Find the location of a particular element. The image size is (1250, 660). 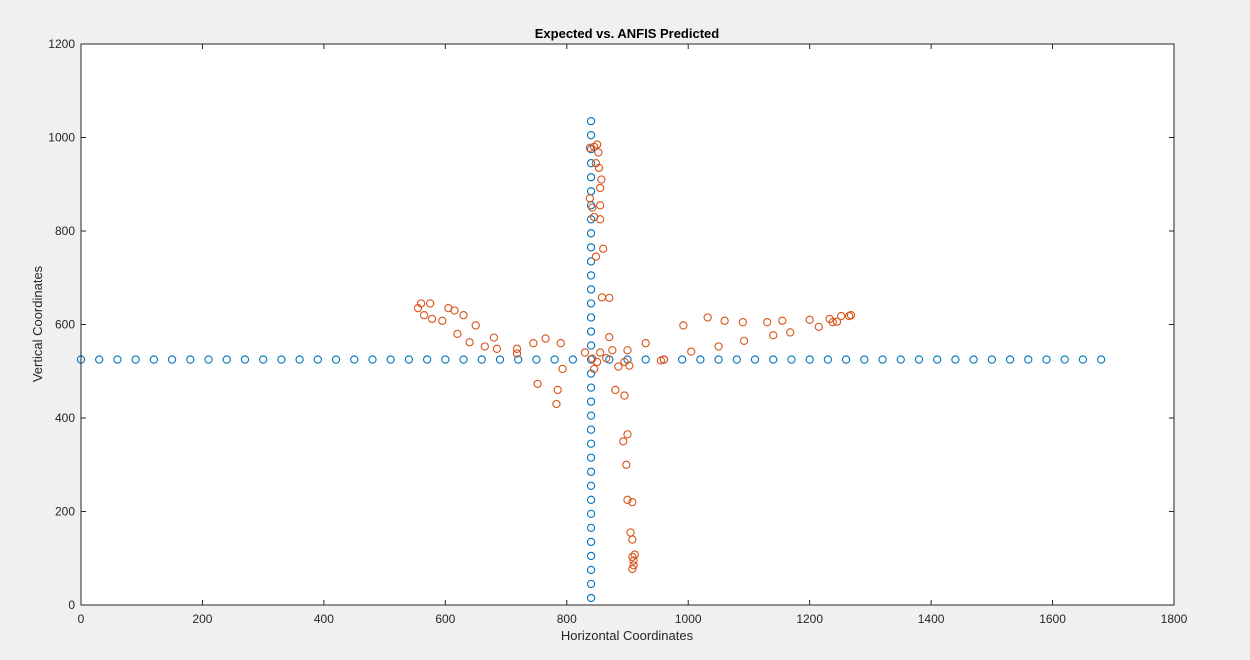

y-tick-label: 400 is located at coordinates (65, 418).